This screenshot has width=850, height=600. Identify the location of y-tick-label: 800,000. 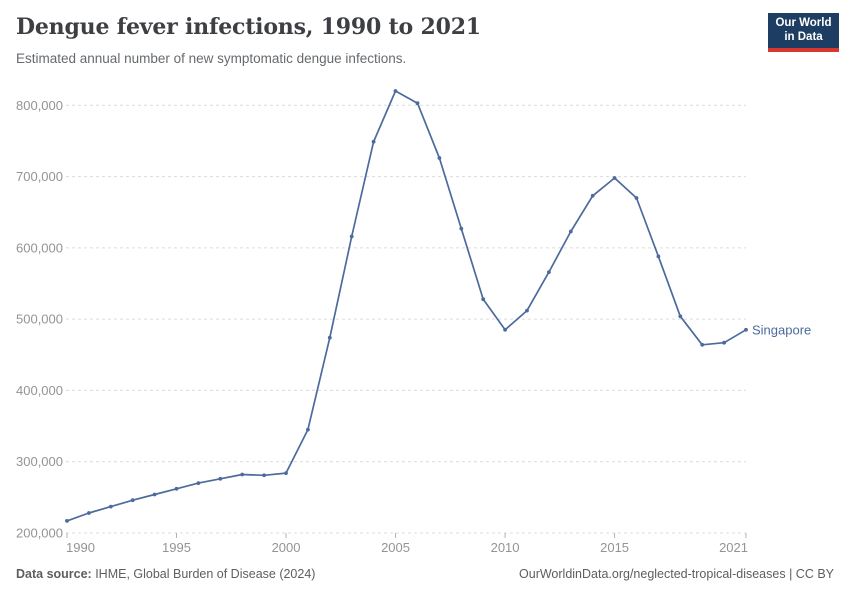
(39, 105).